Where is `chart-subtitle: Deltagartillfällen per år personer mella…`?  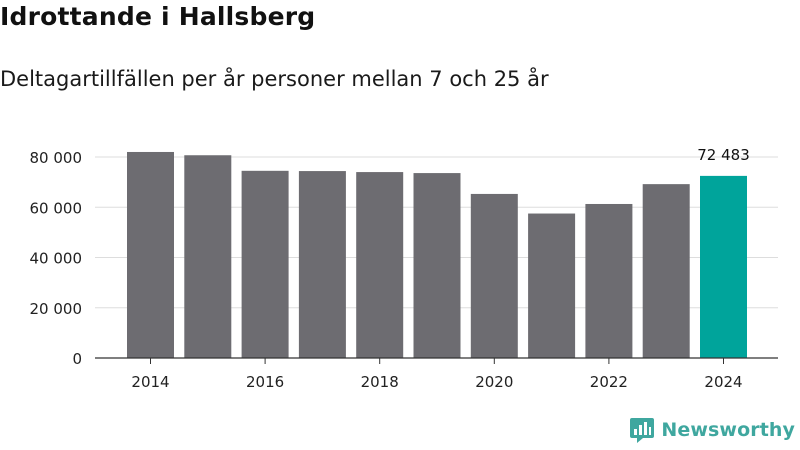
chart-subtitle: Deltagartillfällen per år personer mella… is located at coordinates (274, 79).